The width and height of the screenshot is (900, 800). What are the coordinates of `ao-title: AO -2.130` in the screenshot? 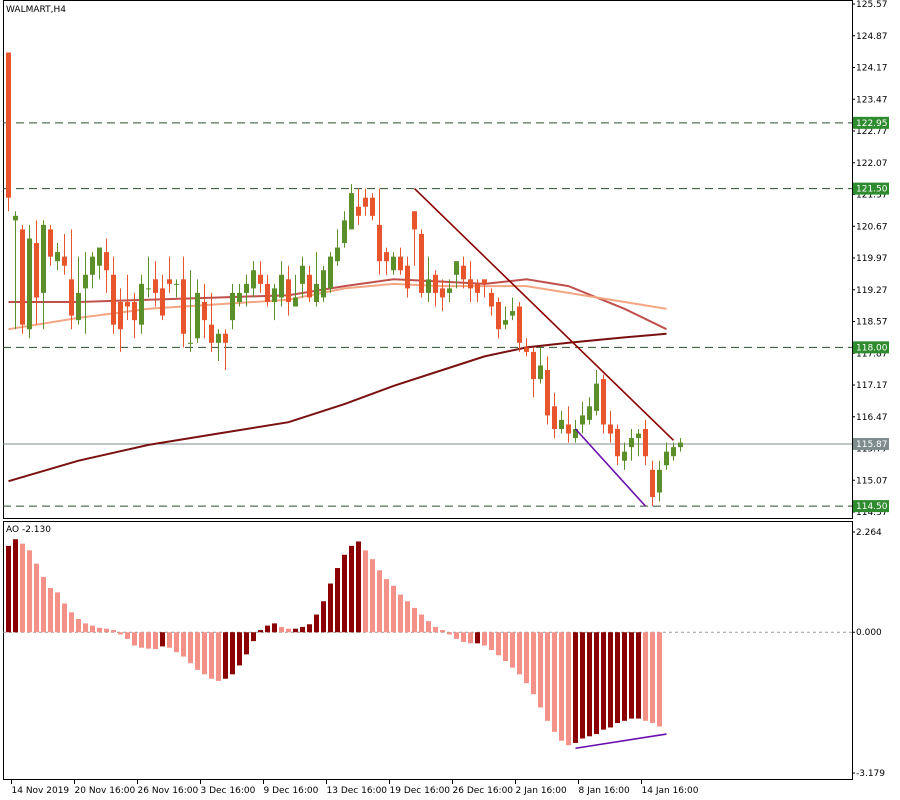 It's located at (28, 530).